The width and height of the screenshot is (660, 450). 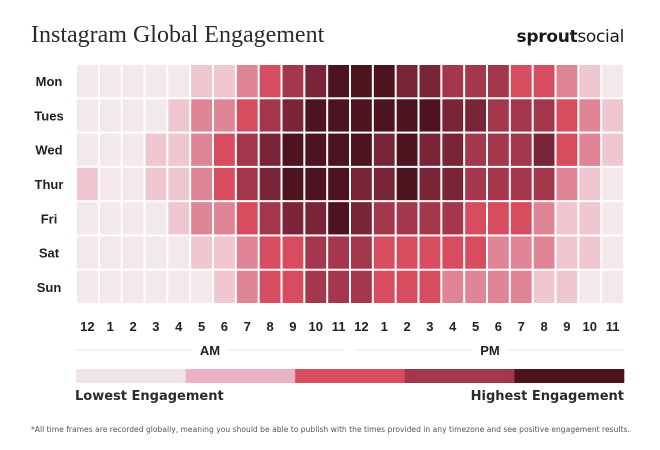 What do you see at coordinates (490, 350) in the screenshot?
I see `period-label: PM` at bounding box center [490, 350].